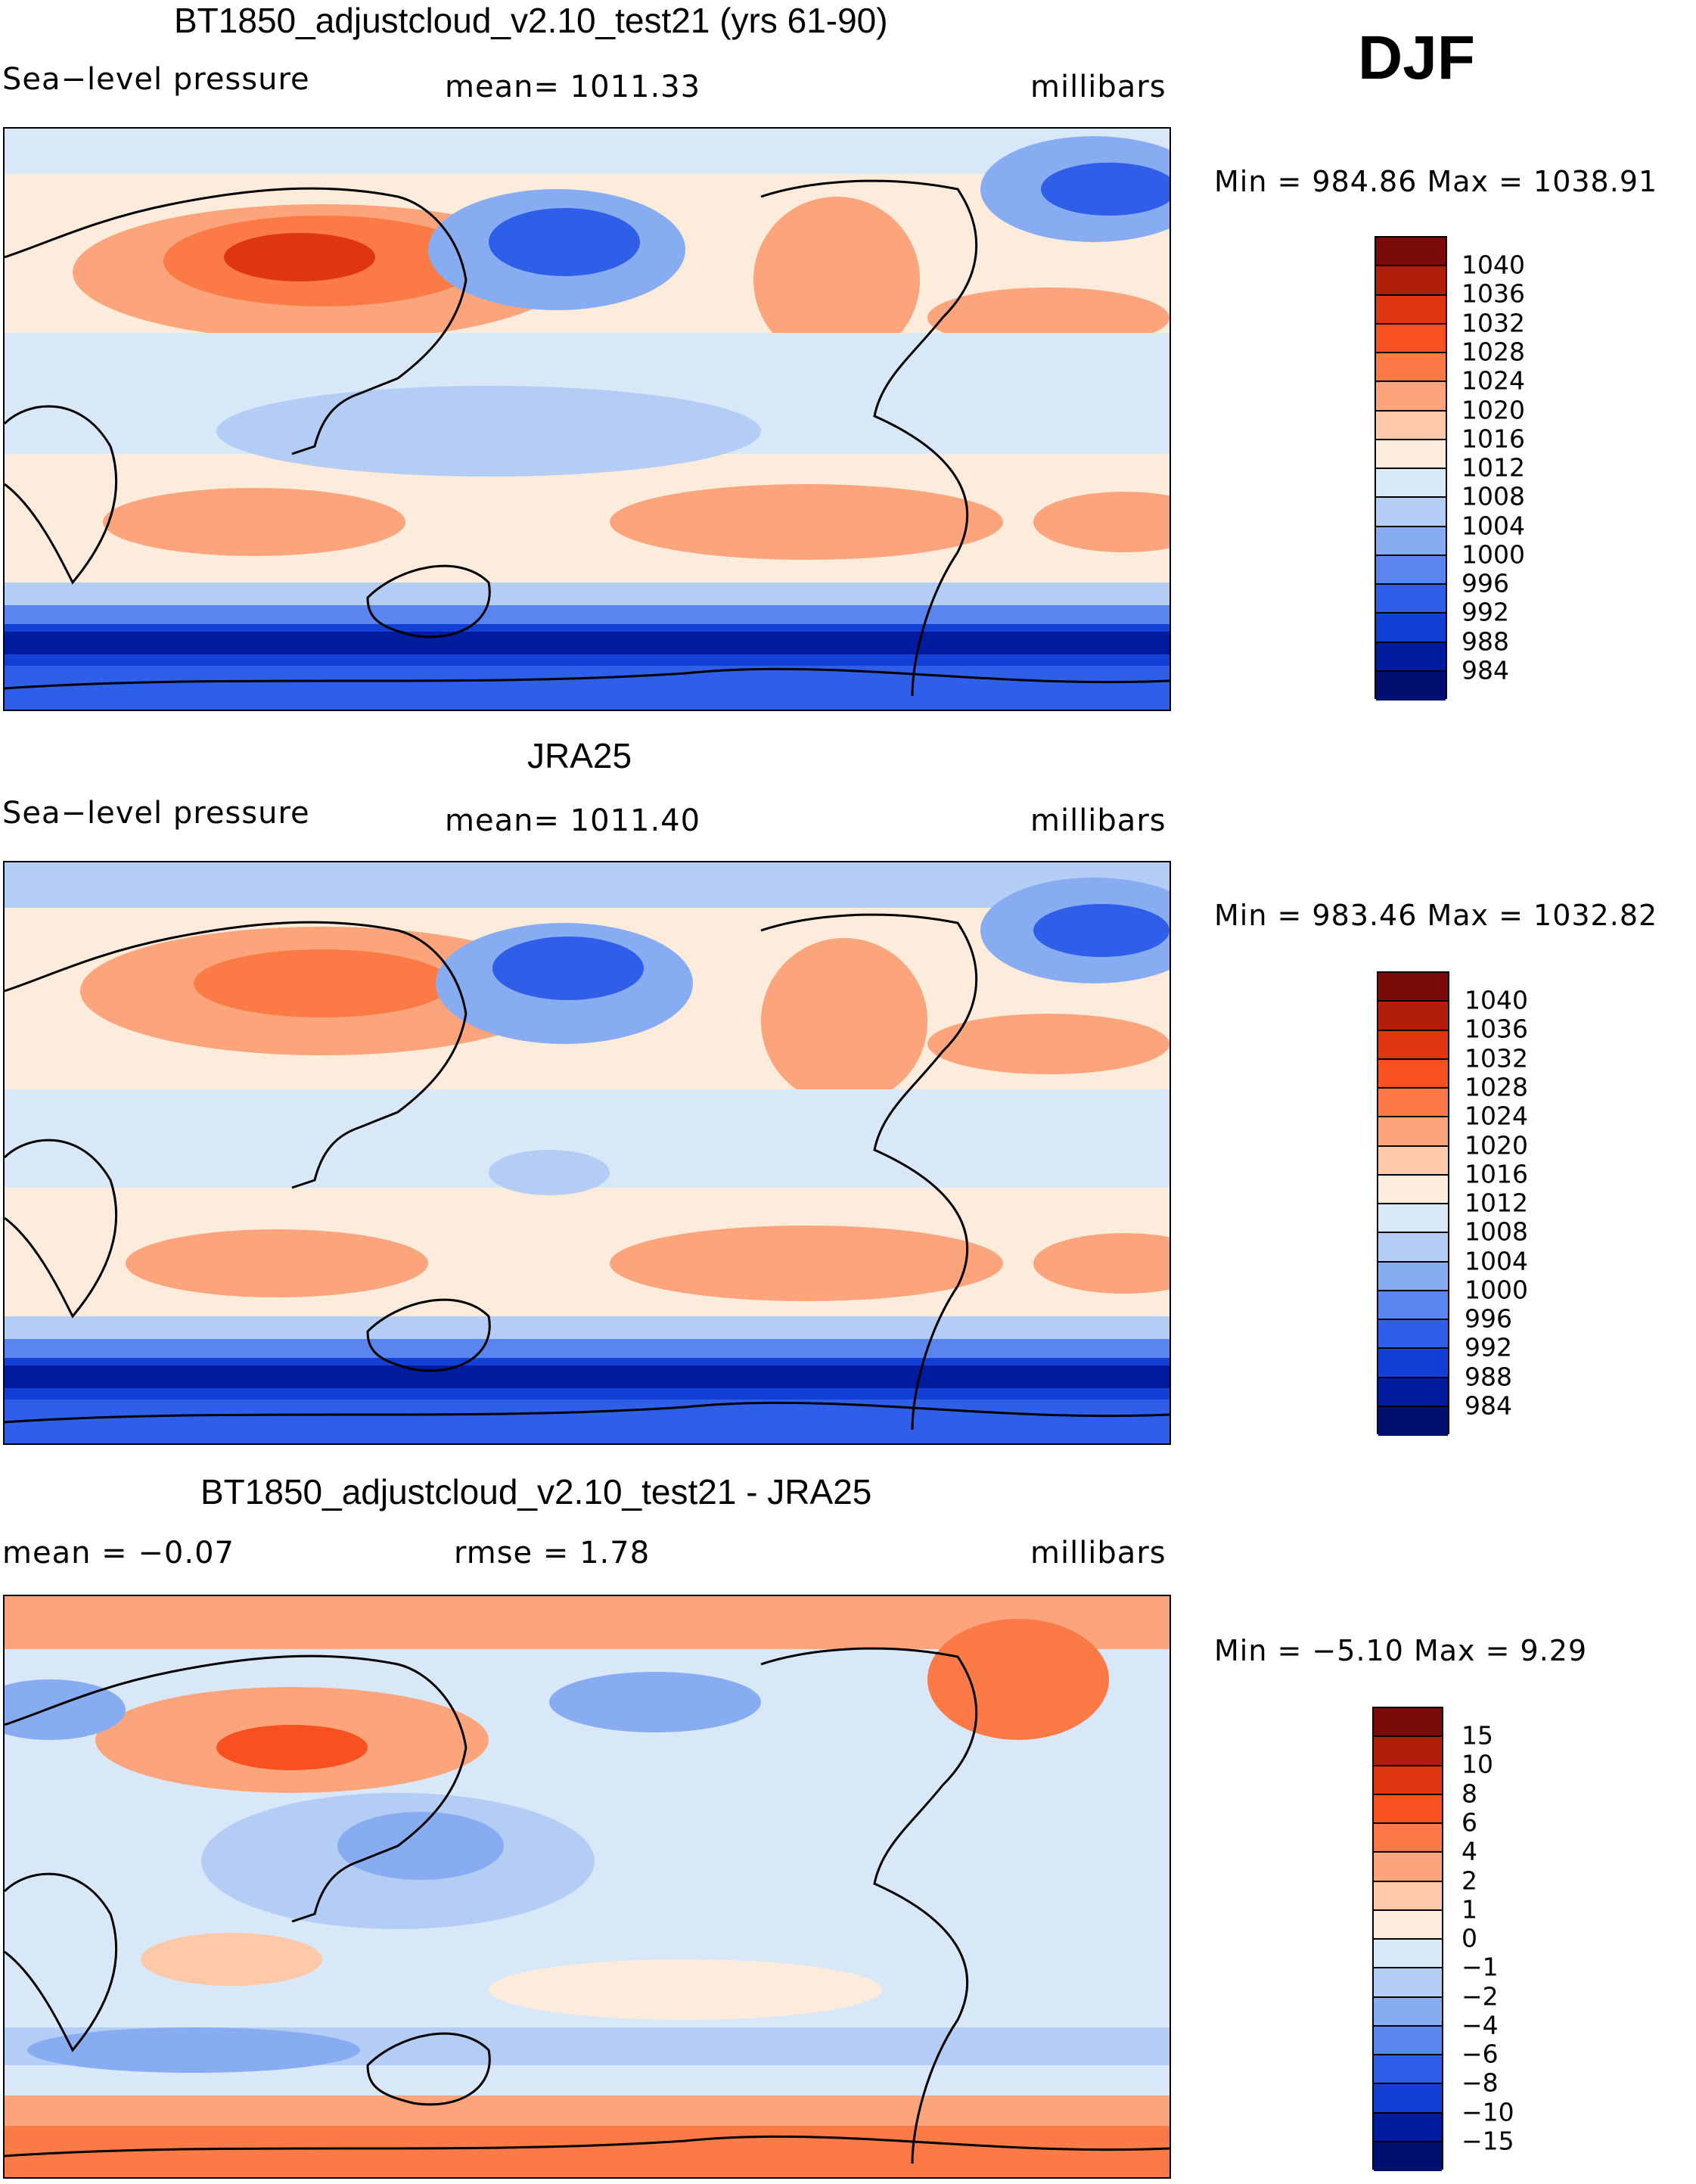 This screenshot has height=2184, width=1696. What do you see at coordinates (1493, 352) in the screenshot?
I see `colorbar-label: 1028` at bounding box center [1493, 352].